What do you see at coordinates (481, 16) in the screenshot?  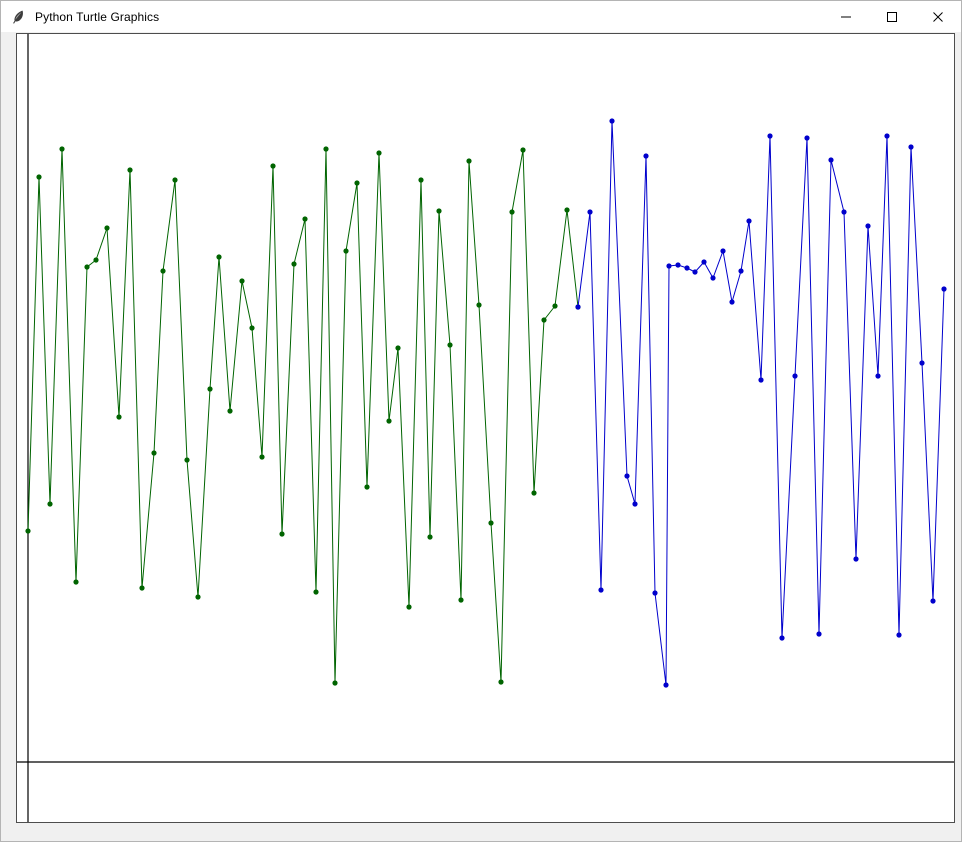 I see `window-titlebar: Python Turtle Graphics` at bounding box center [481, 16].